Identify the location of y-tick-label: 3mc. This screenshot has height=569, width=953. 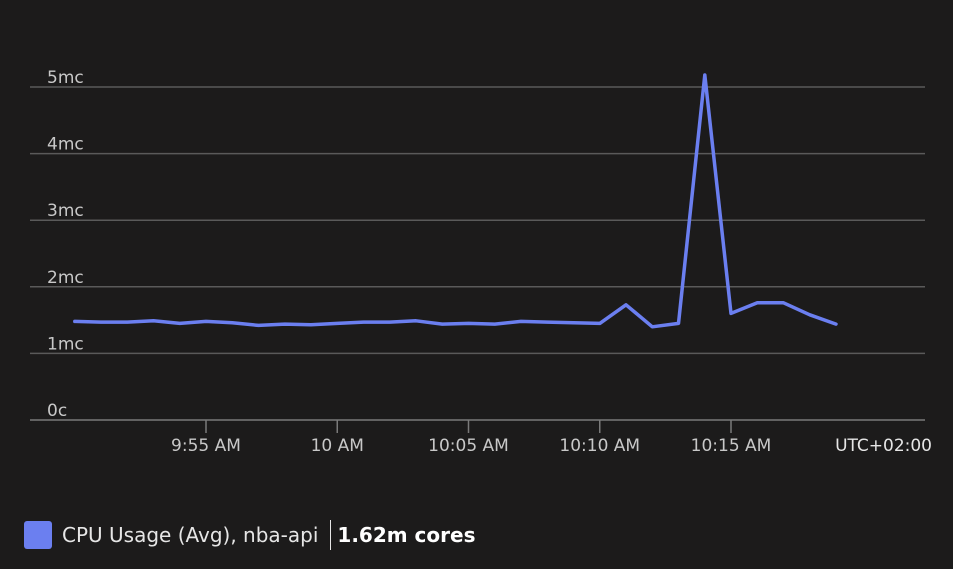
(65, 211).